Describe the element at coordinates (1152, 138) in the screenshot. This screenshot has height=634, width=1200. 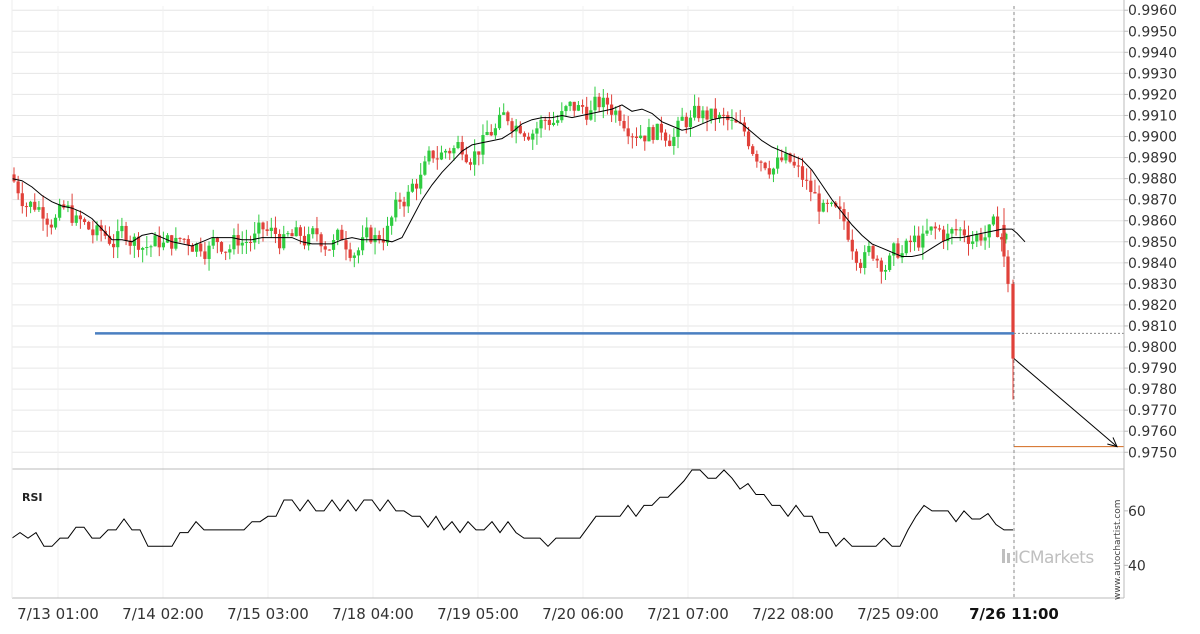
I see `price-tick-label: 0.9900` at that location.